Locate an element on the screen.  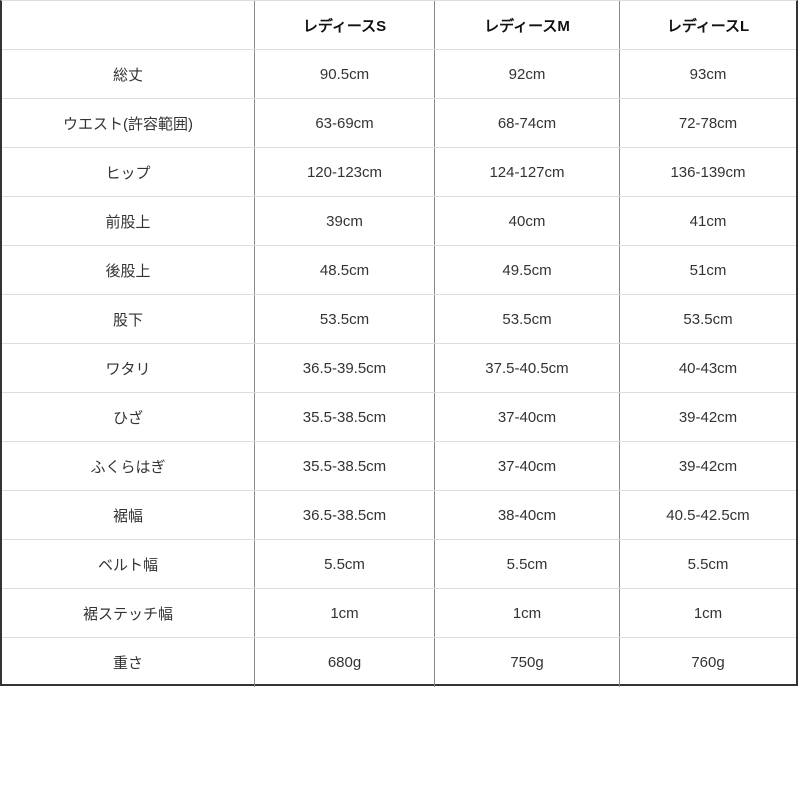
table-row: ワタリ 36.5-39.5cm 37.5-40.5cm 40-43cm is located at coordinates (399, 368).